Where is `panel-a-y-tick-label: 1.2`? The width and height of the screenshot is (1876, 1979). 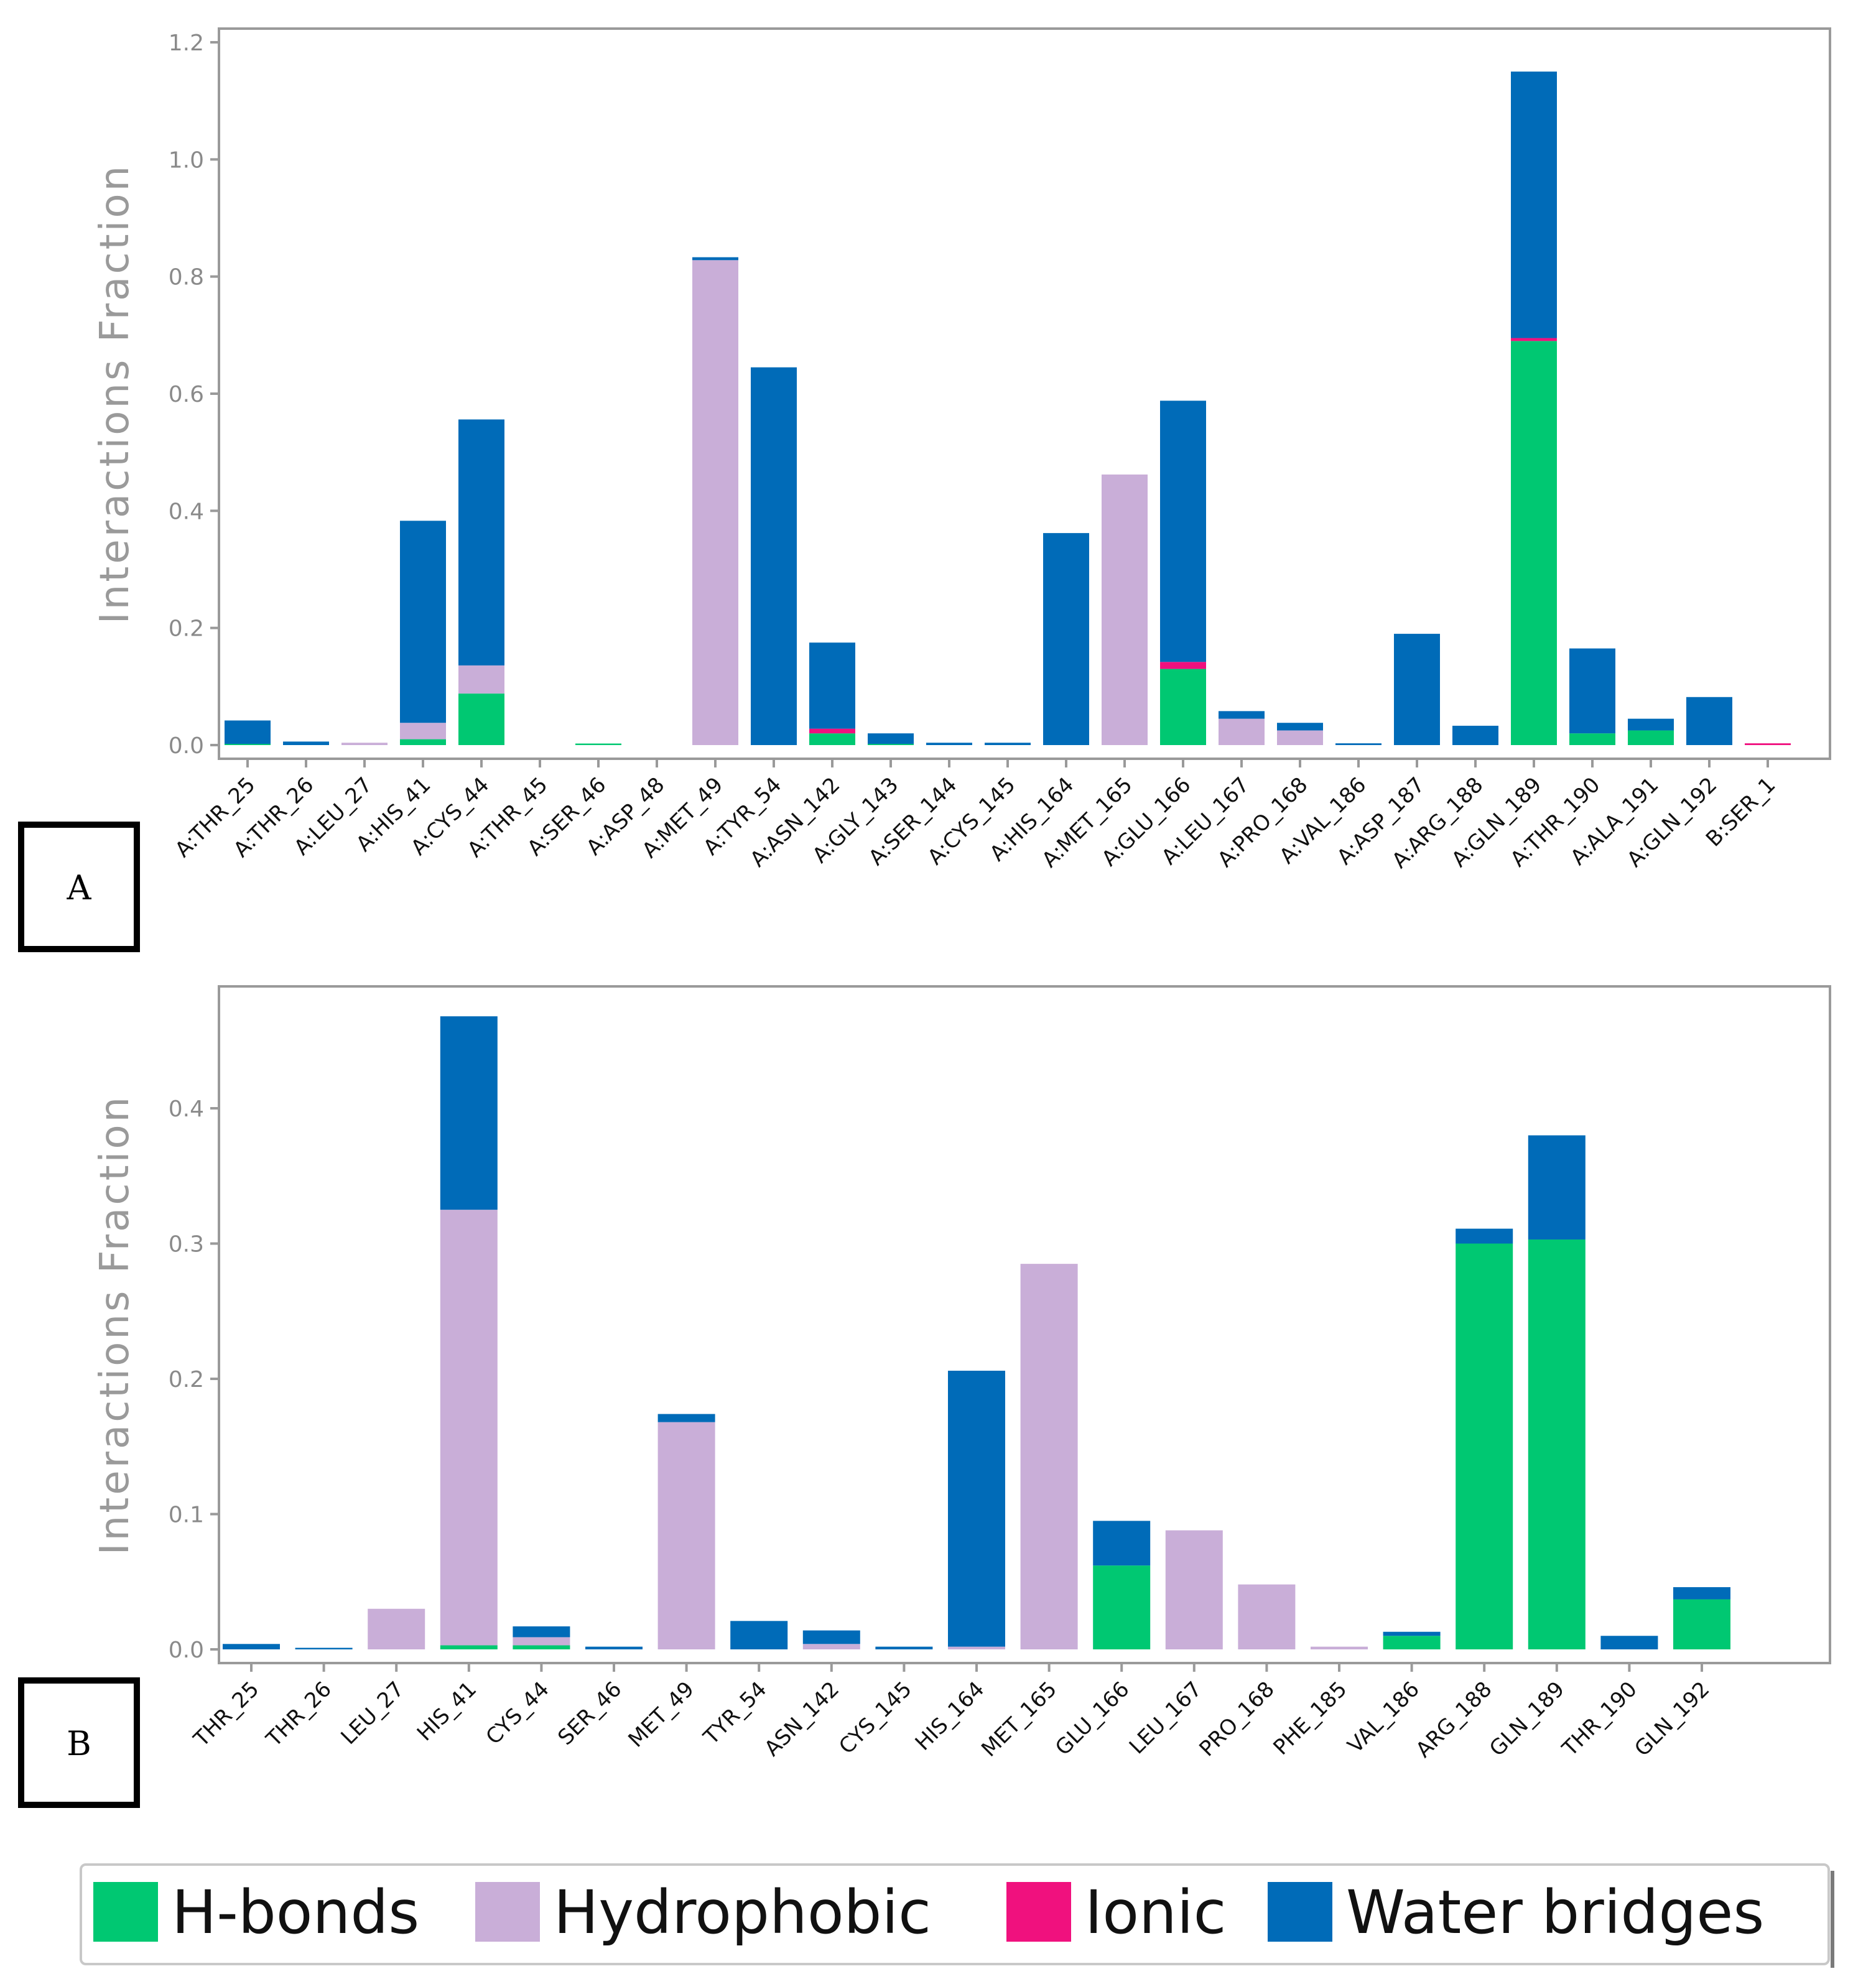
panel-a-y-tick-label: 1.2 is located at coordinates (187, 43).